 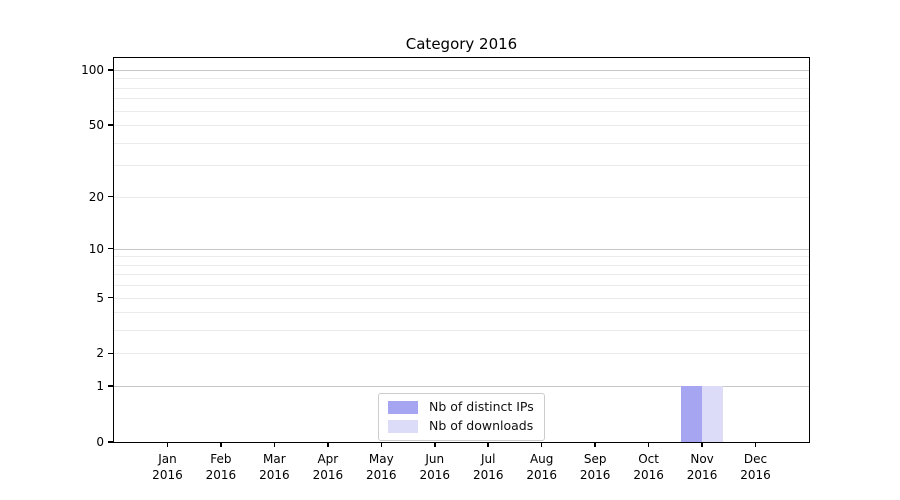 I want to click on legend: Nb of distinct IPs Nb of downloads, so click(x=461, y=417).